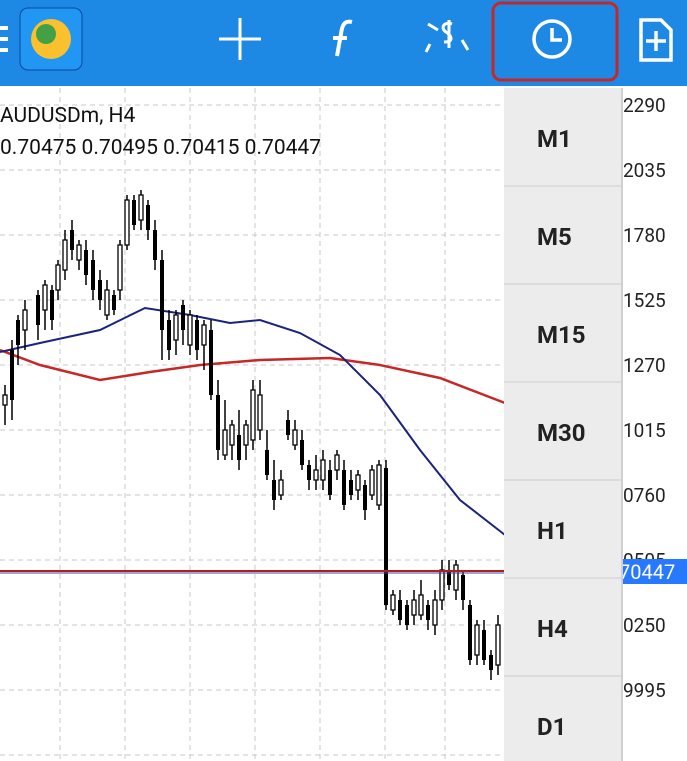 Image resolution: width=687 pixels, height=761 pixels. I want to click on new-order-icon, so click(656, 40).